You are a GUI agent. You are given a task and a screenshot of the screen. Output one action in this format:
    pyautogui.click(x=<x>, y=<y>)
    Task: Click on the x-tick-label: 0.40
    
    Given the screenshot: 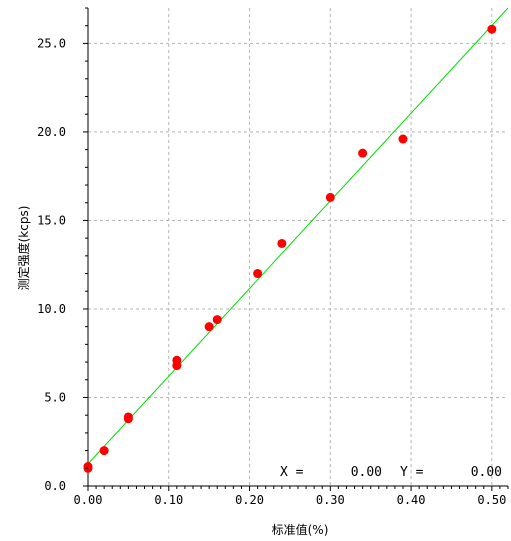 What is the action you would take?
    pyautogui.click(x=411, y=500)
    